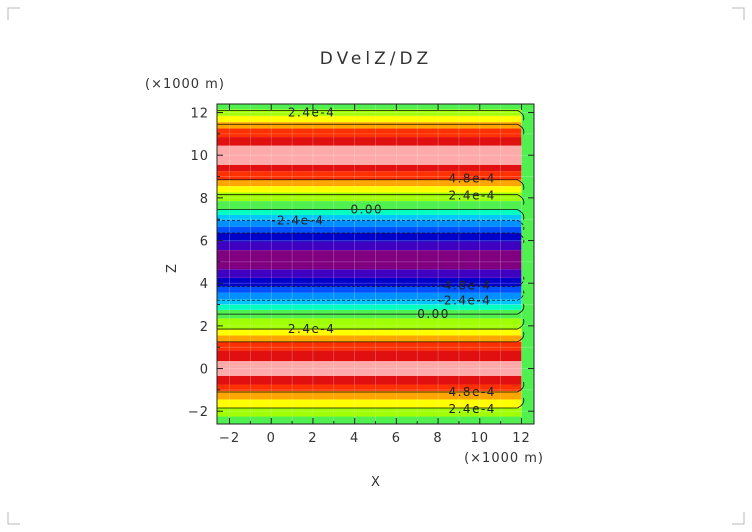 This screenshot has height=532, width=752. What do you see at coordinates (297, 220) in the screenshot?
I see `contour-label-4: -2.4e-4` at bounding box center [297, 220].